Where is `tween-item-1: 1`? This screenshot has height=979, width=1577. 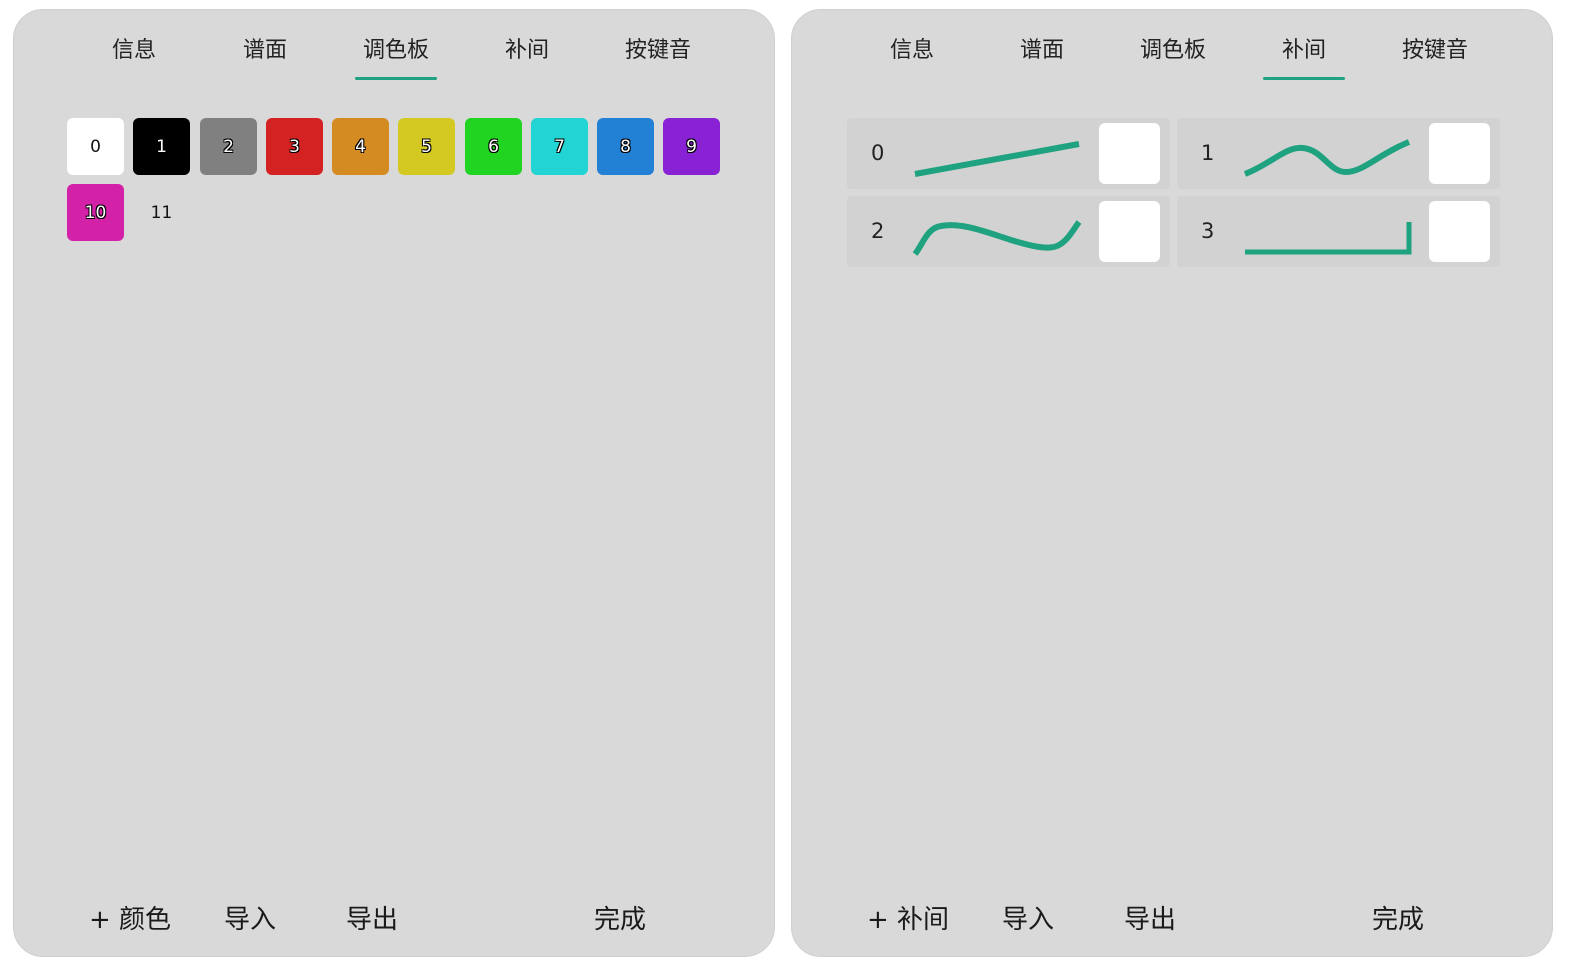
tween-item-1: 1 is located at coordinates (1338, 153).